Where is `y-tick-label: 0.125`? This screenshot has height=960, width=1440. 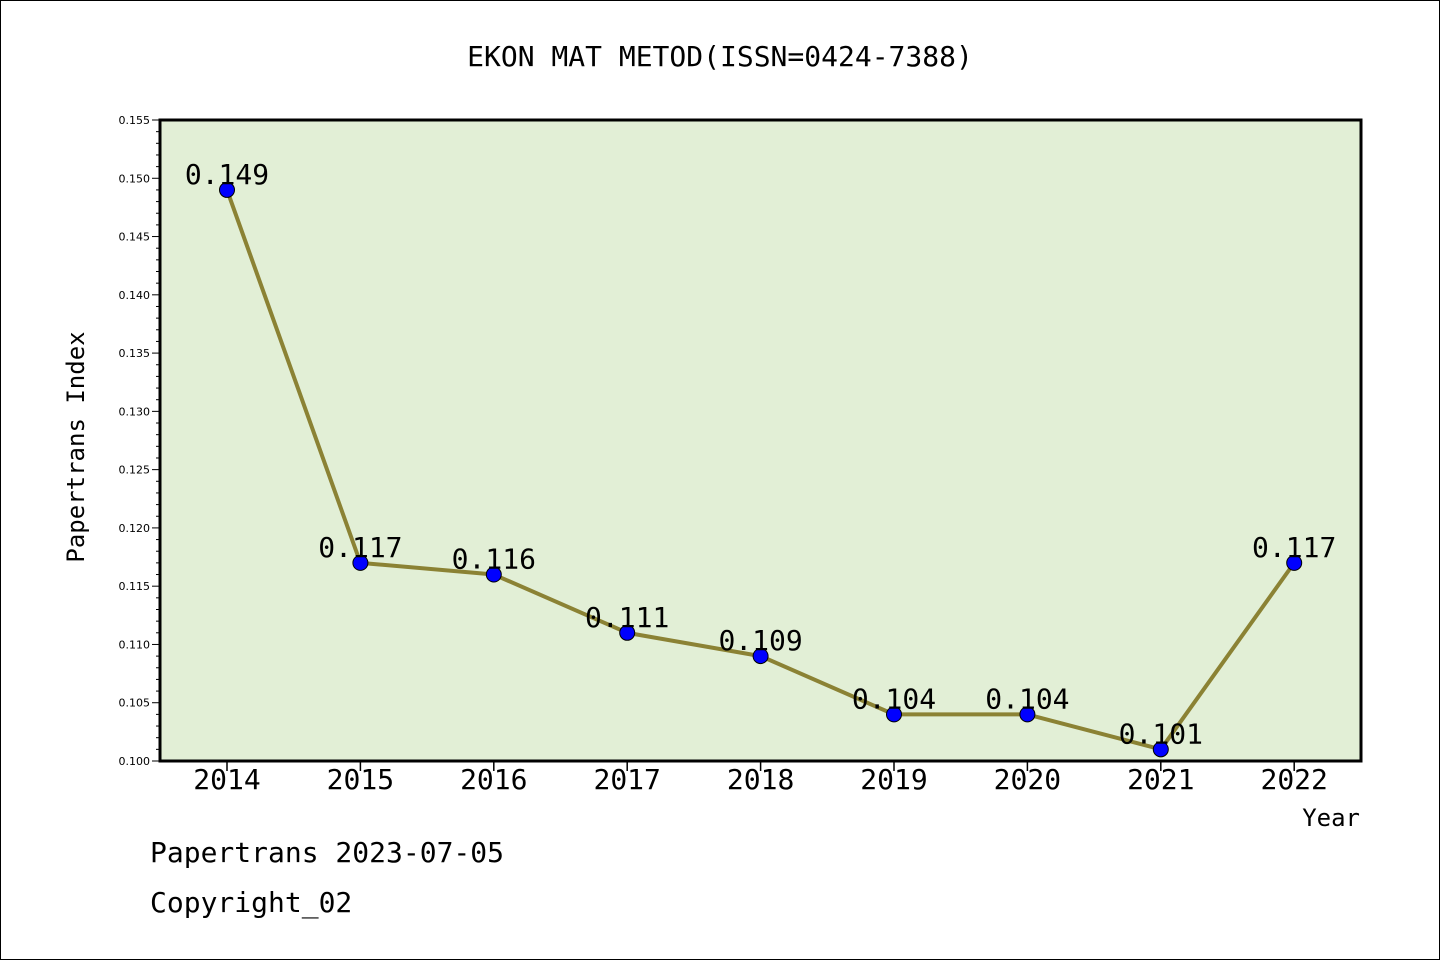 y-tick-label: 0.125 is located at coordinates (135, 470).